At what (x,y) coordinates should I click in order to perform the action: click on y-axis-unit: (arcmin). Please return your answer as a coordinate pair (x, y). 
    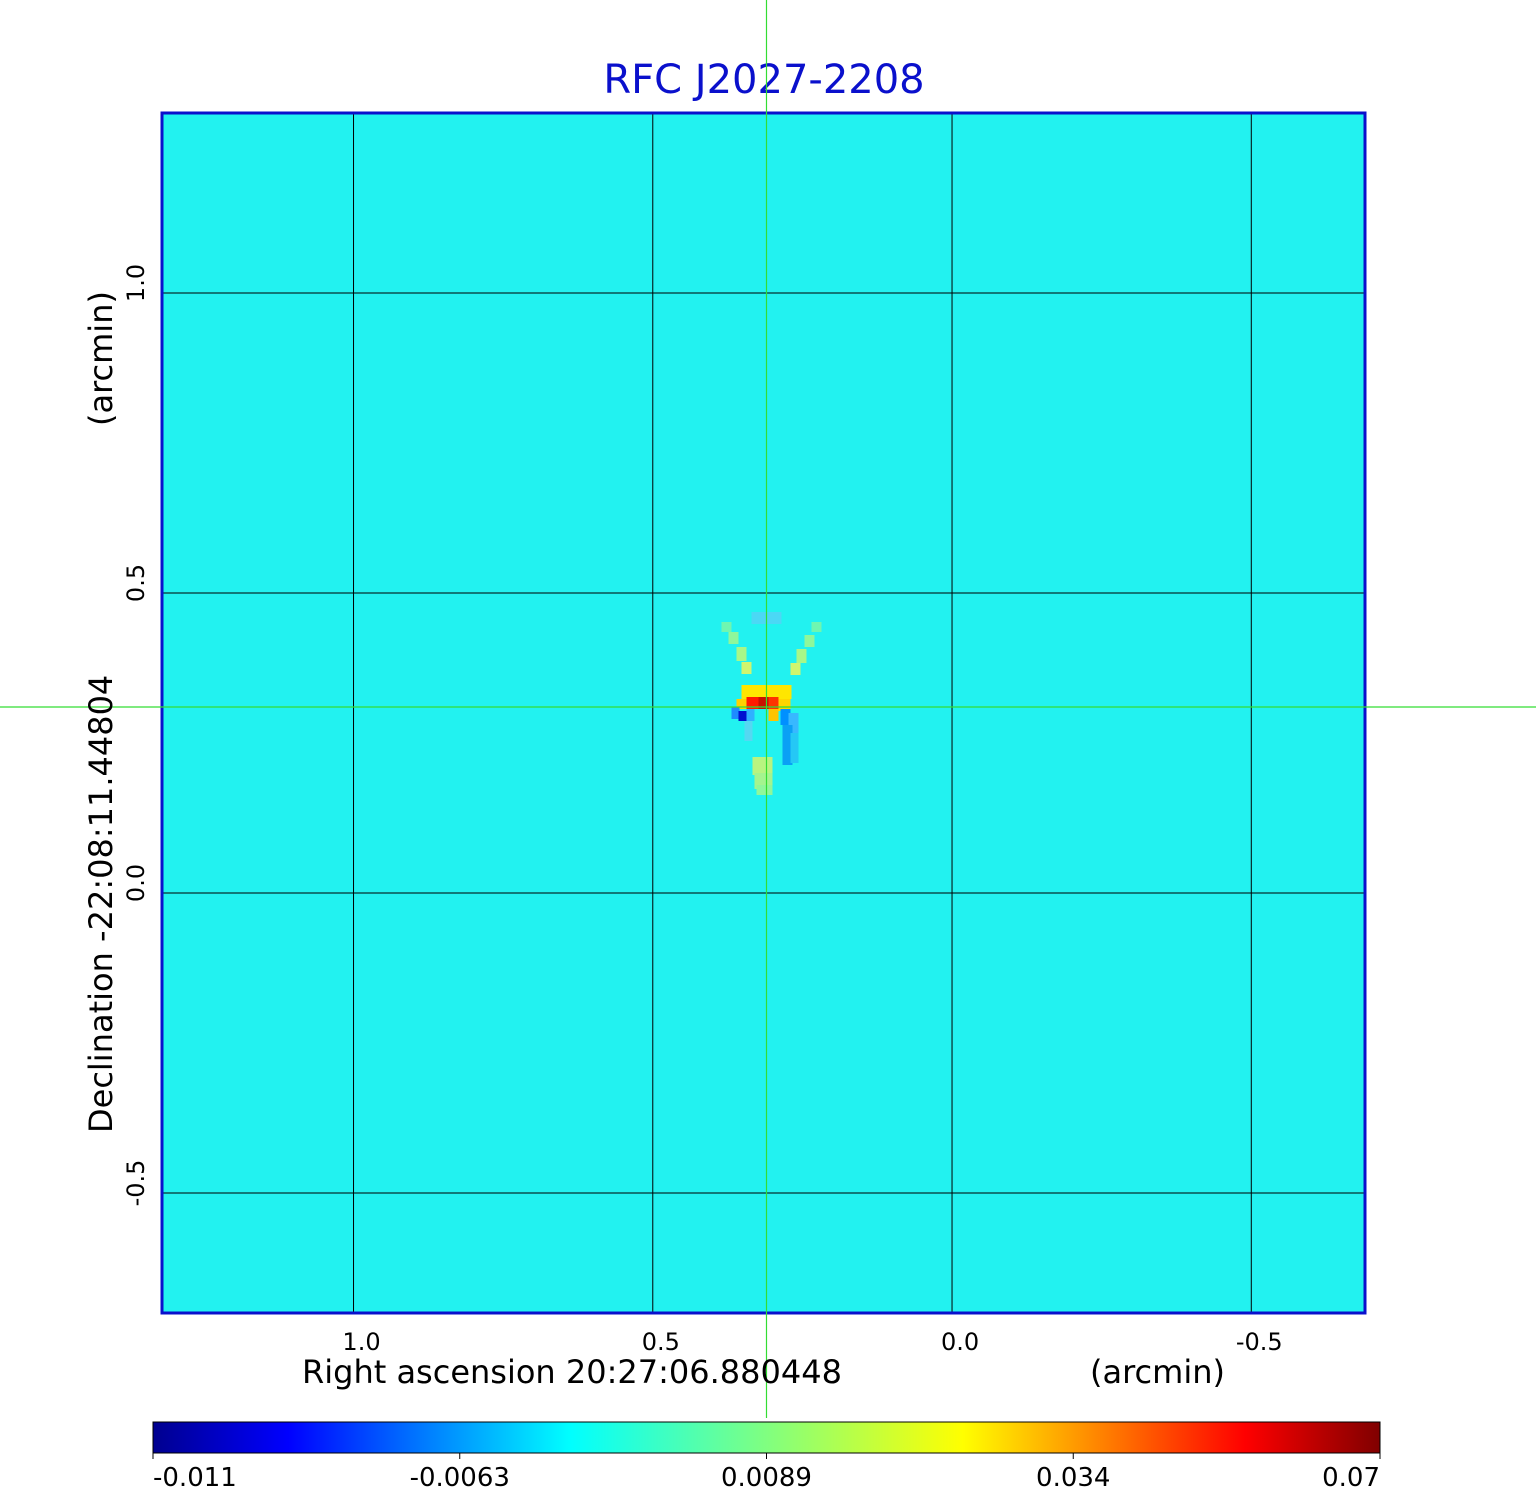
    Looking at the image, I should click on (101, 358).